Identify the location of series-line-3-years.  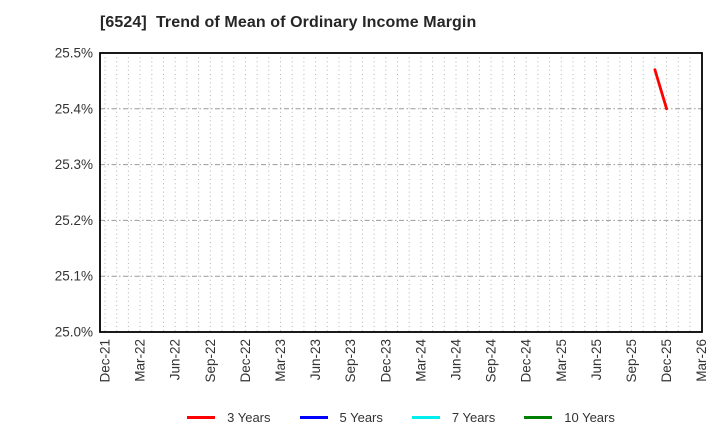
(660, 89).